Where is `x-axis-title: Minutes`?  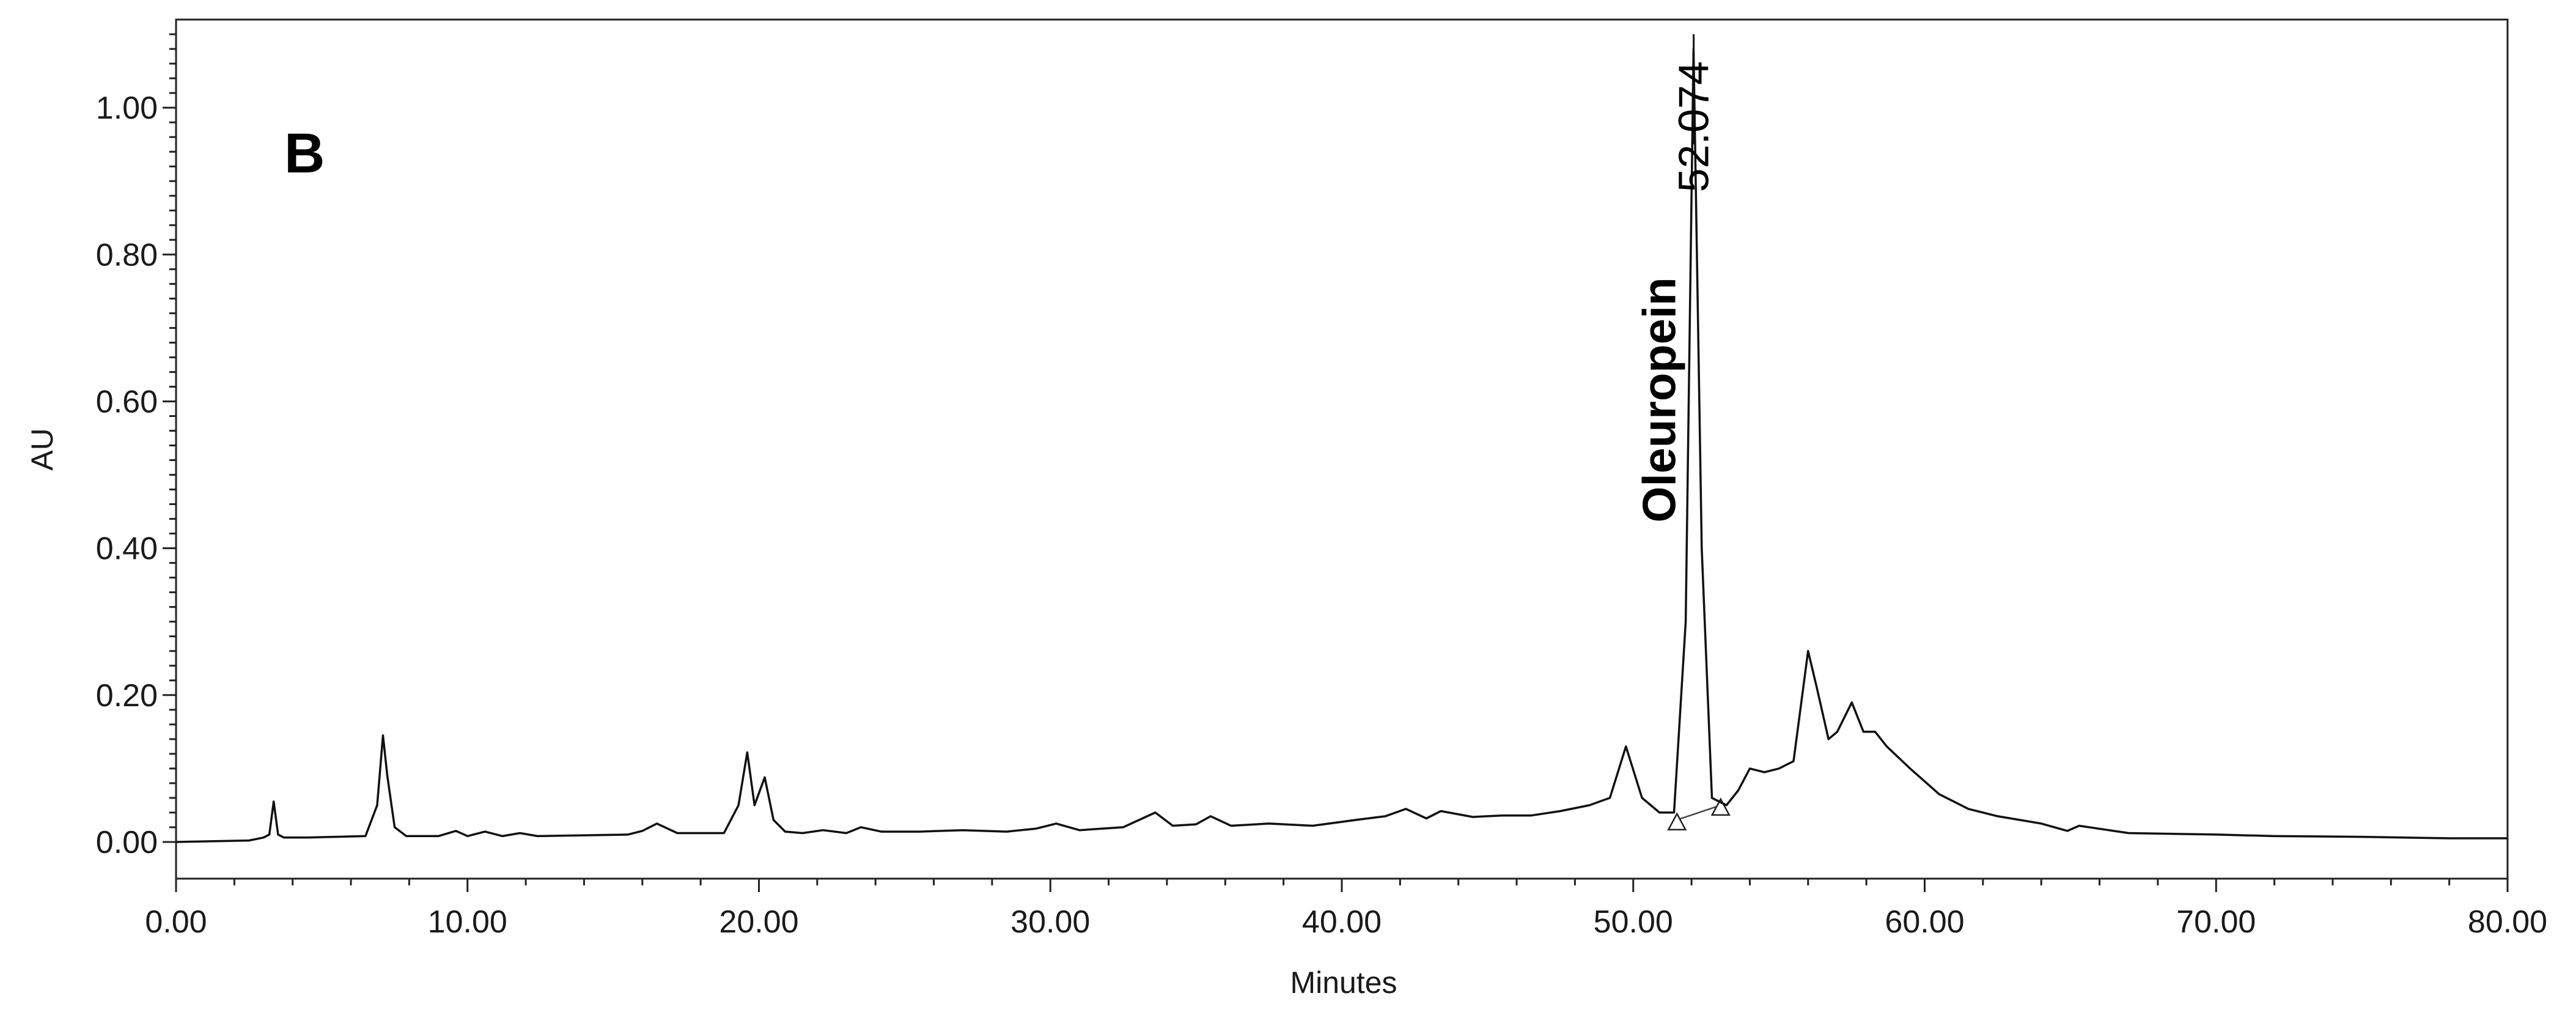
x-axis-title: Minutes is located at coordinates (1344, 982).